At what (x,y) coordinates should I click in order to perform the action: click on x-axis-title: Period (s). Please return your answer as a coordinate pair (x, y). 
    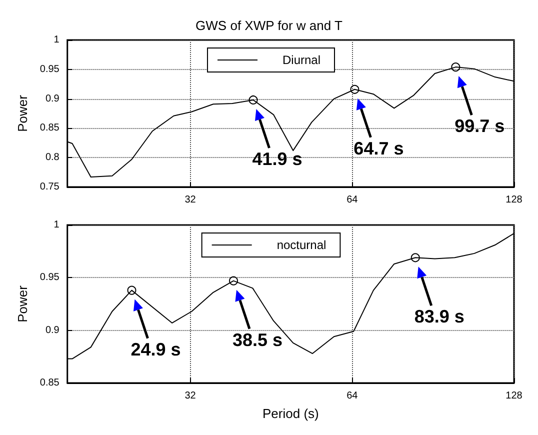
    Looking at the image, I should click on (290, 413).